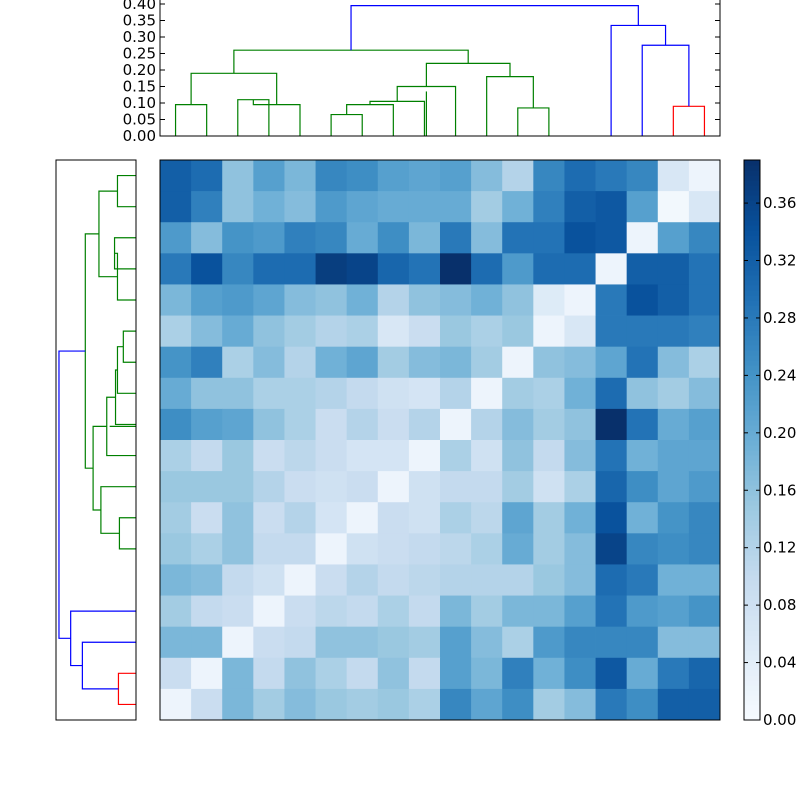  Describe the element at coordinates (139, 70) in the screenshot. I see `top-dendrogram-tick-label: 0.20` at that location.